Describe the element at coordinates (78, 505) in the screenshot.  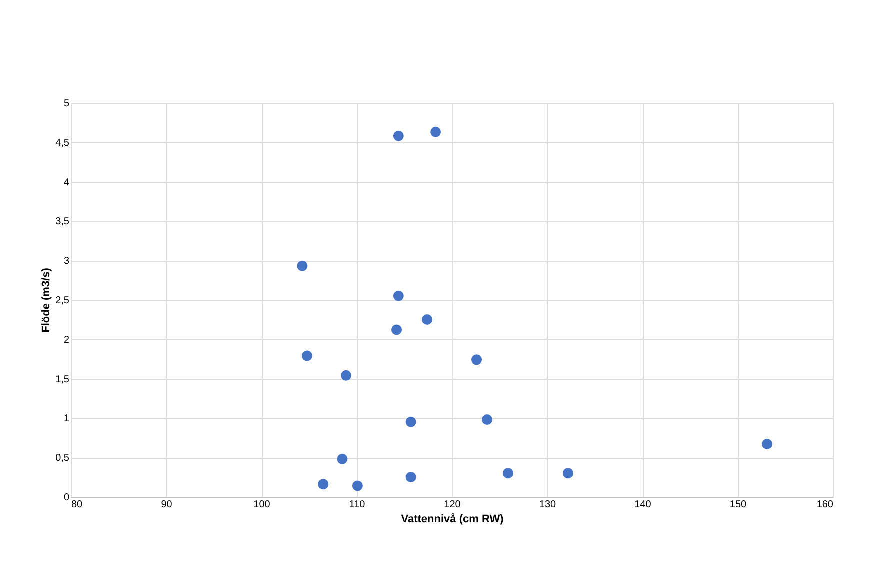
I see `x-tick-label: 80` at that location.